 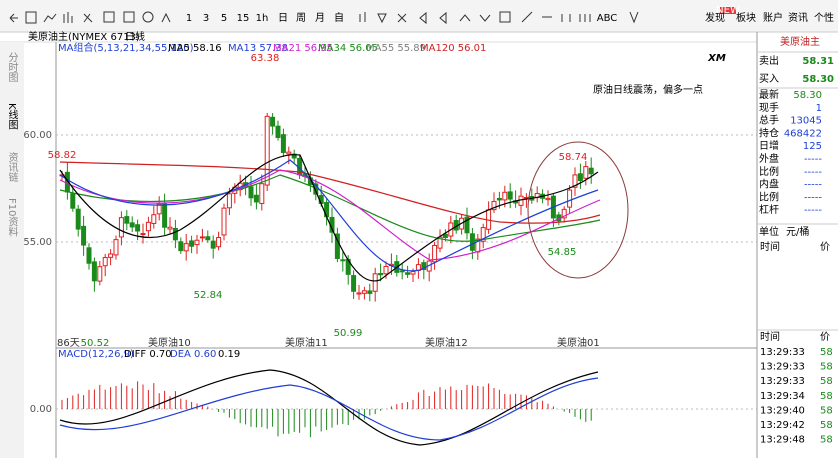 What do you see at coordinates (806, 121) in the screenshot?
I see `stat-value: 13045` at bounding box center [806, 121].